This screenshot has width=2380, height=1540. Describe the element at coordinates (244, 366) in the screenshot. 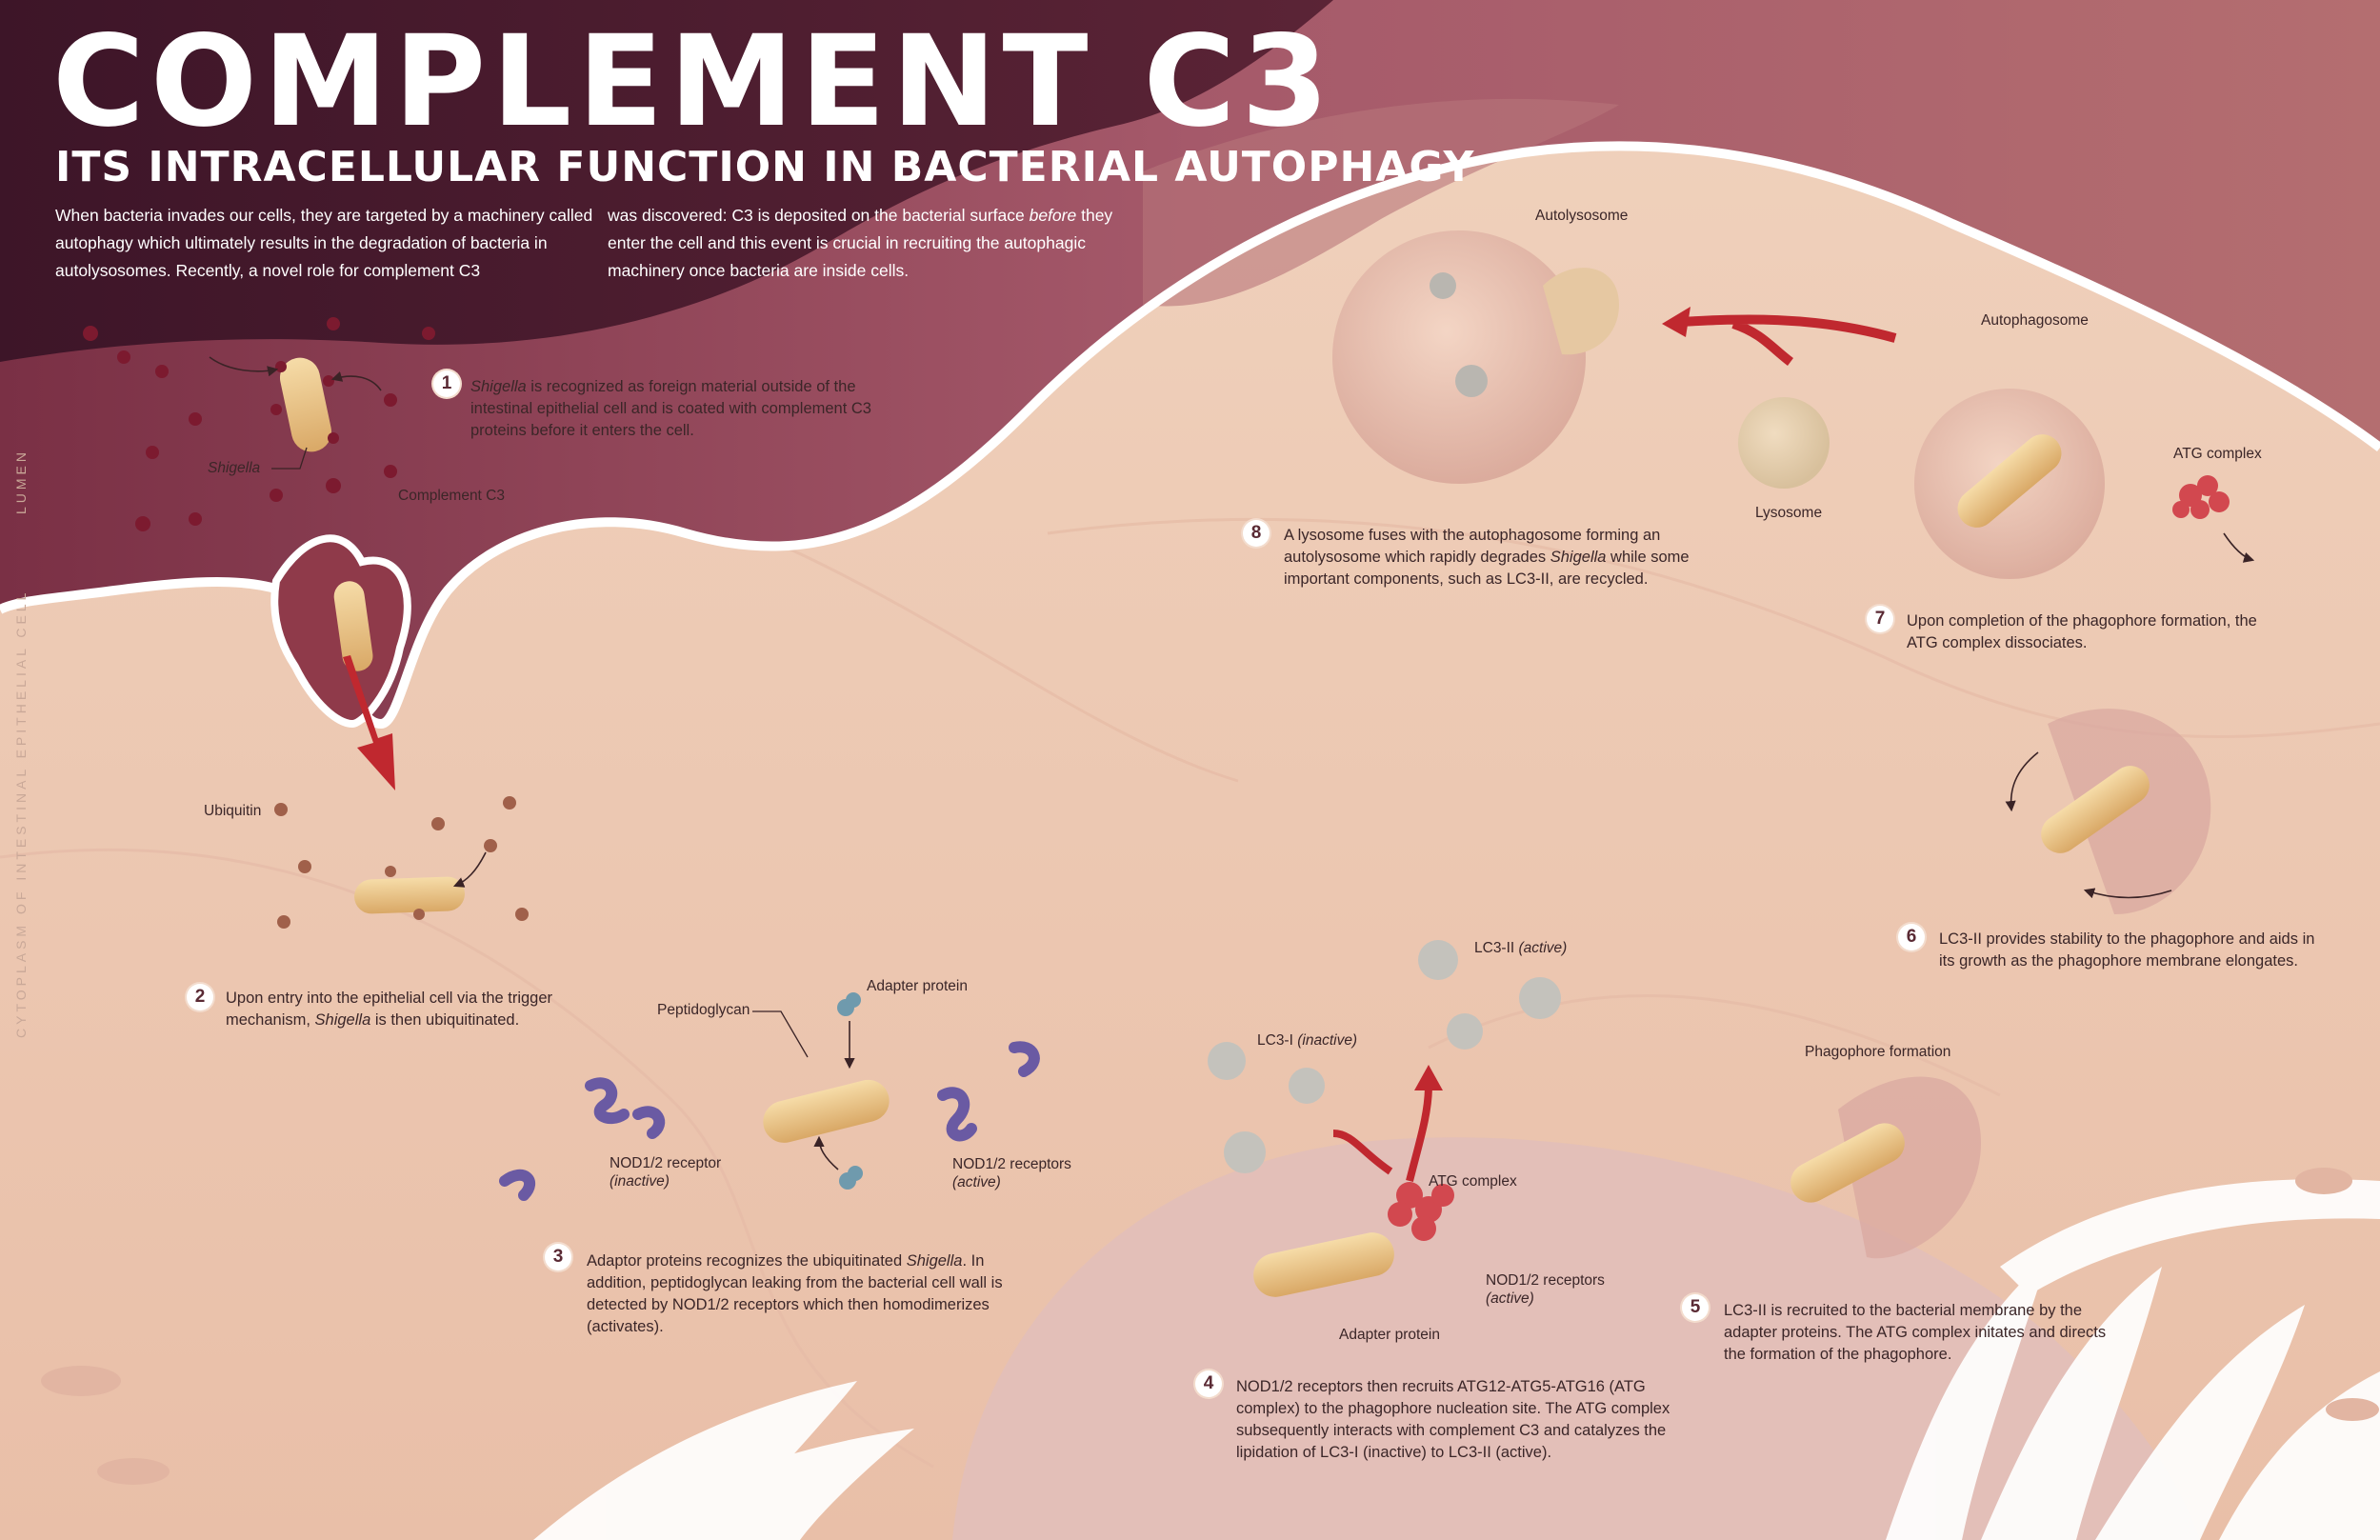

I see `arrow-step1a` at that location.